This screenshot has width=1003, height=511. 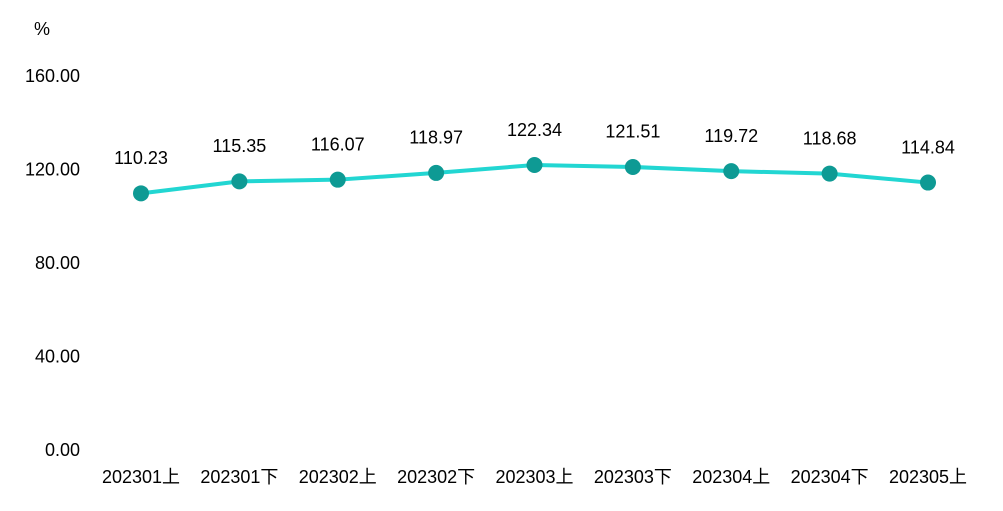 What do you see at coordinates (52, 76) in the screenshot?
I see `y-tick-label: 160.00` at bounding box center [52, 76].